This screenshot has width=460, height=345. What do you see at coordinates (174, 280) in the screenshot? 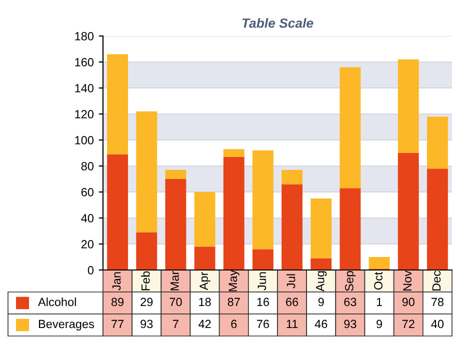
I see `x-tick-label: Mar` at bounding box center [174, 280].